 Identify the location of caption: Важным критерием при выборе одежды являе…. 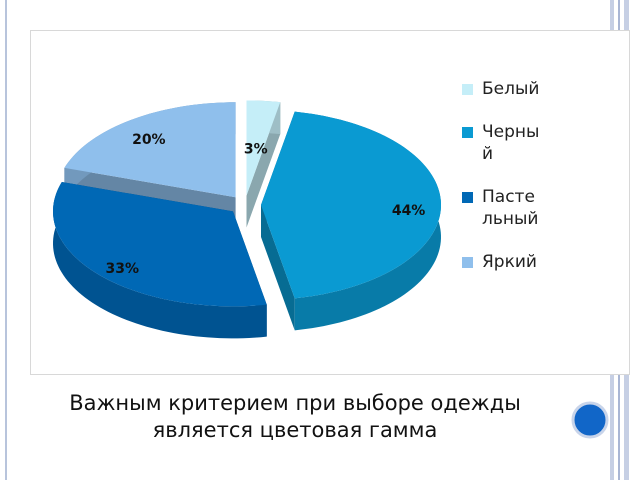
(295, 416).